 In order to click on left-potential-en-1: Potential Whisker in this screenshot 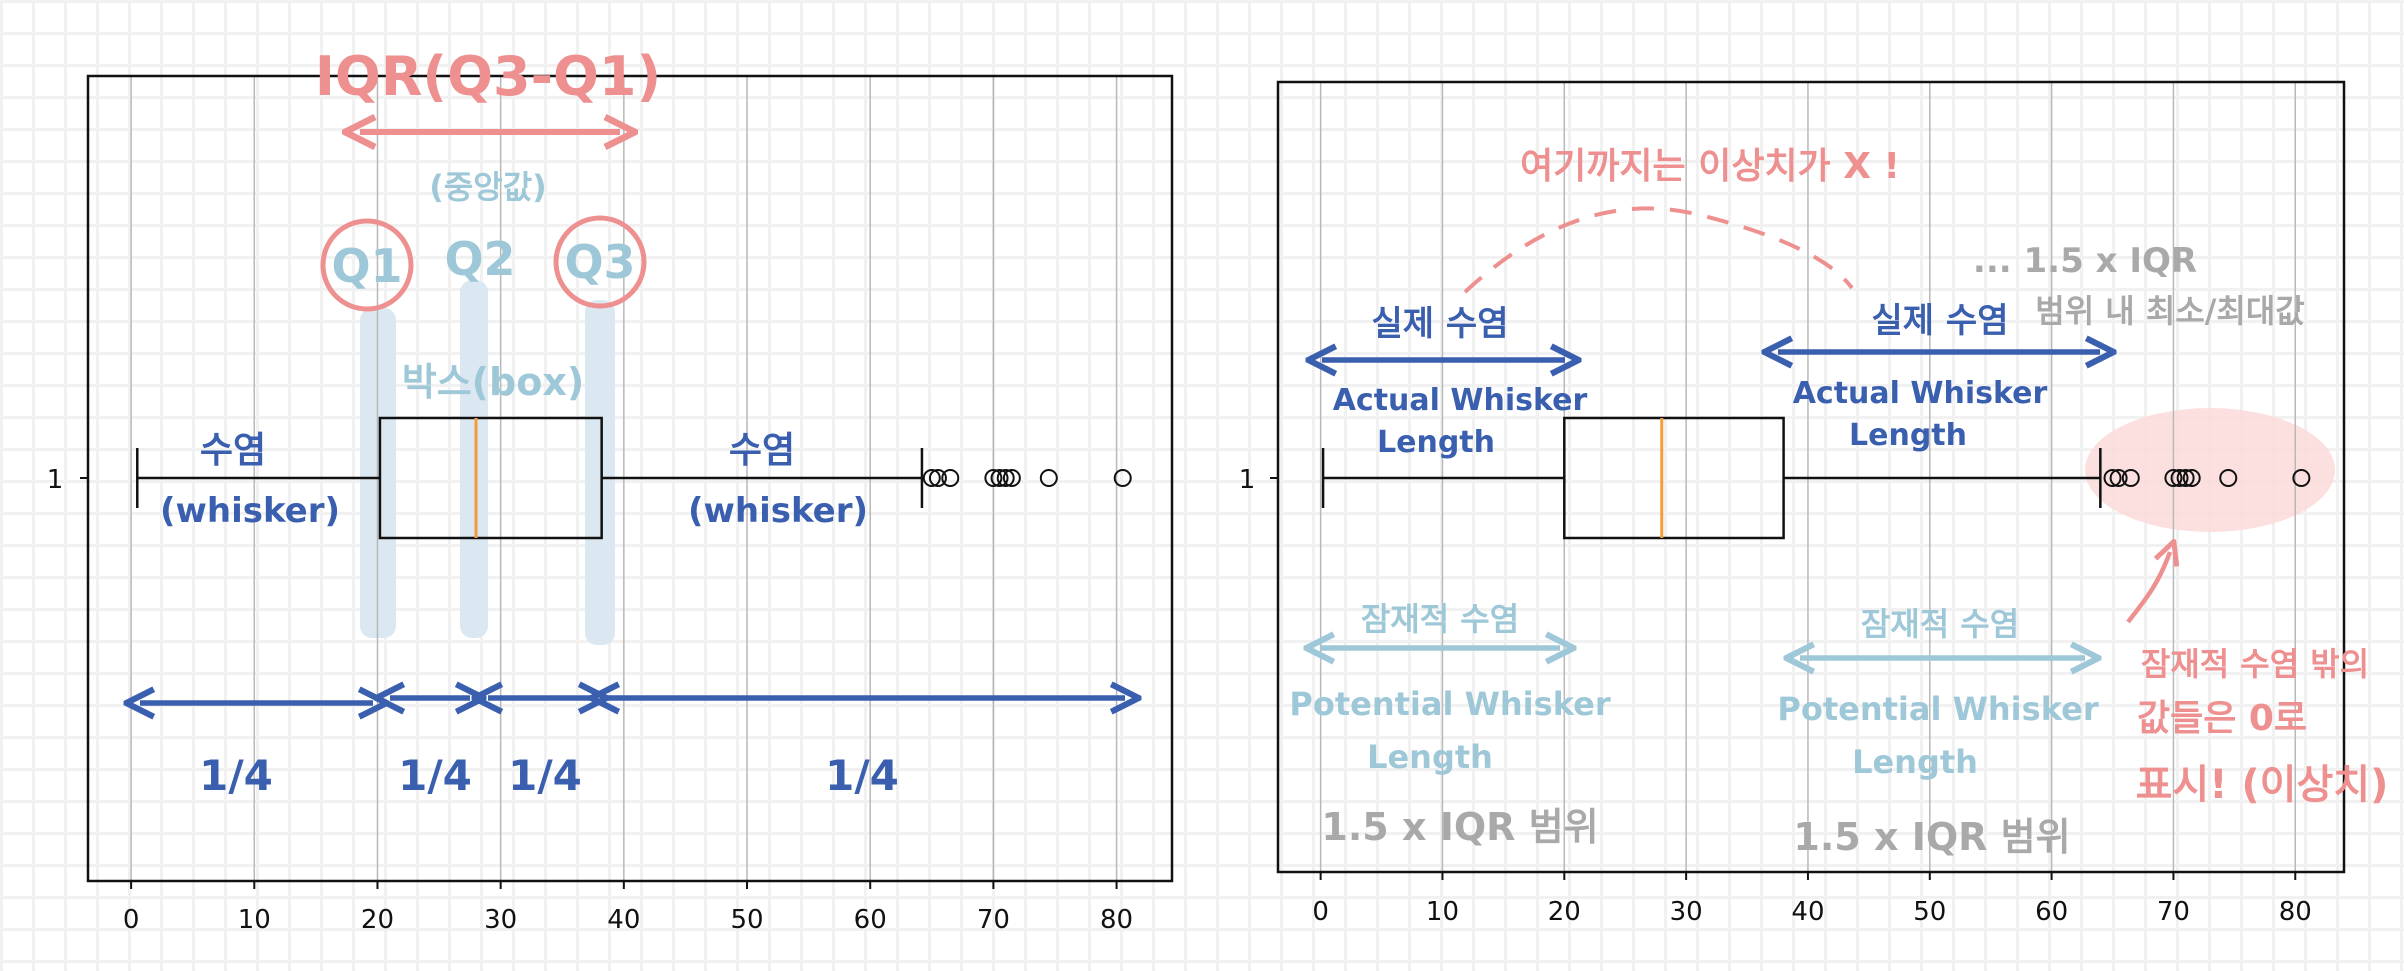, I will do `click(1449, 704)`.